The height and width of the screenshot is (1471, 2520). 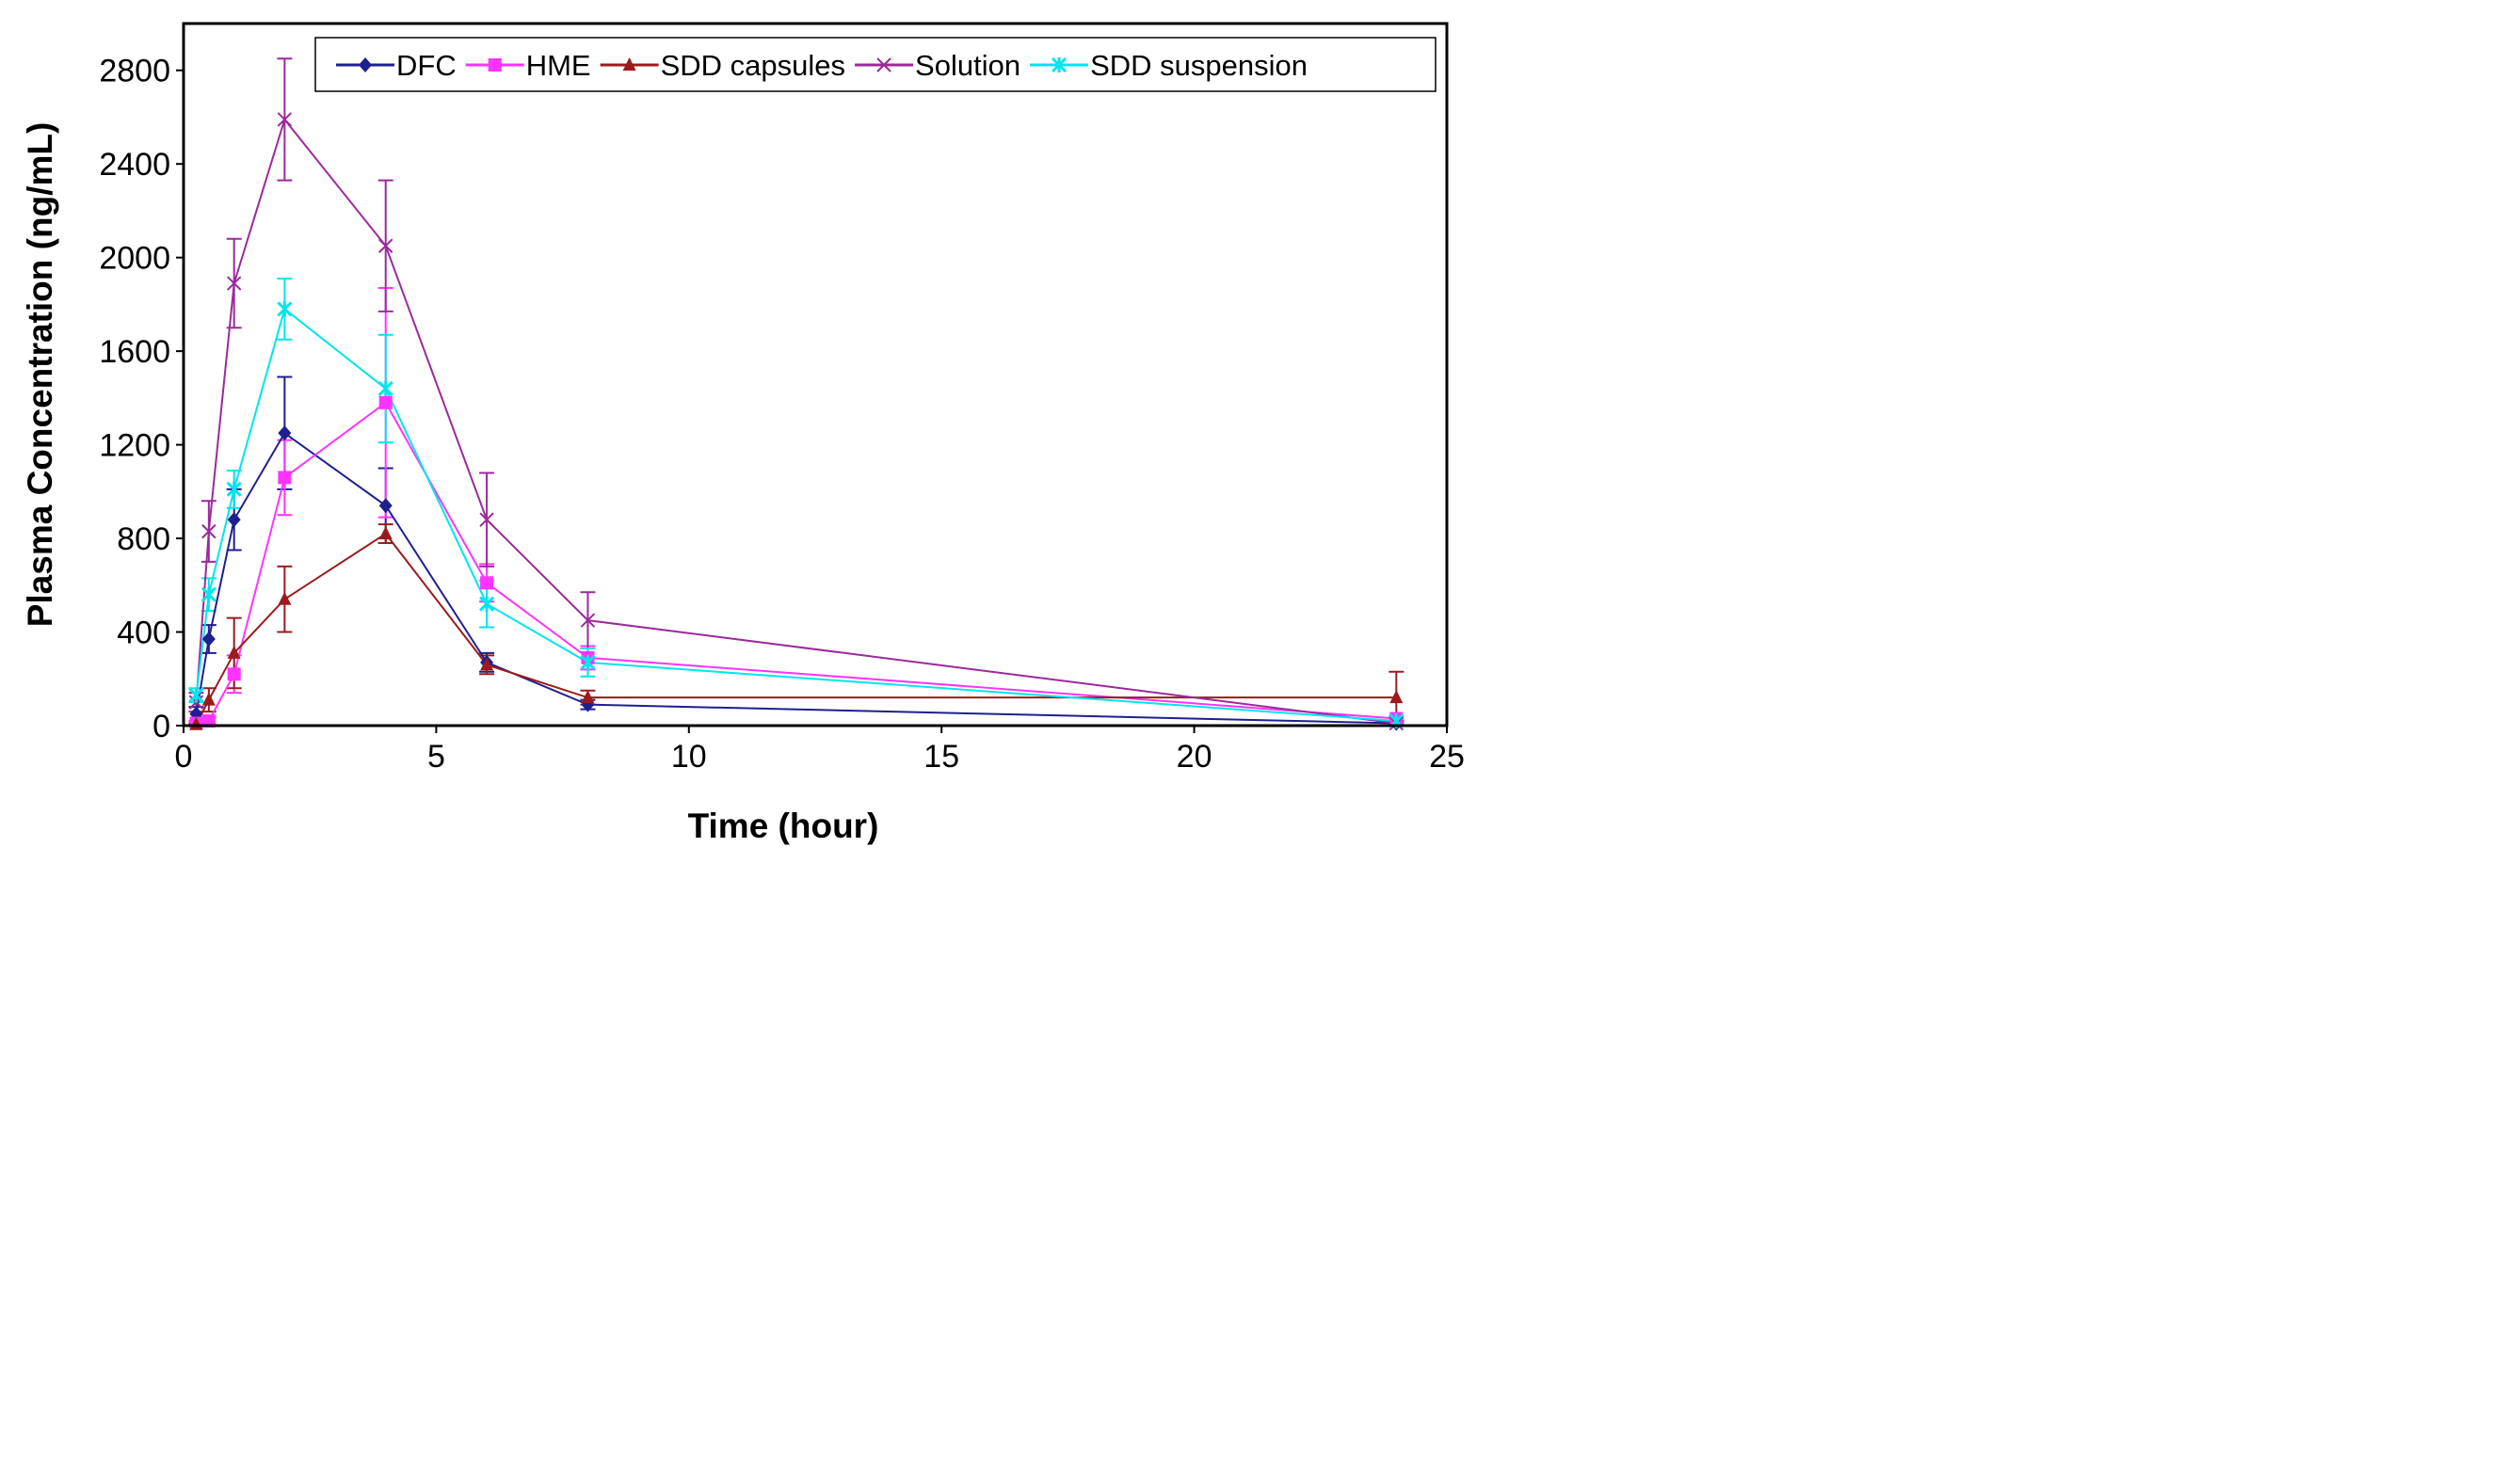 I want to click on y-tick-label: 2400, so click(x=134, y=165).